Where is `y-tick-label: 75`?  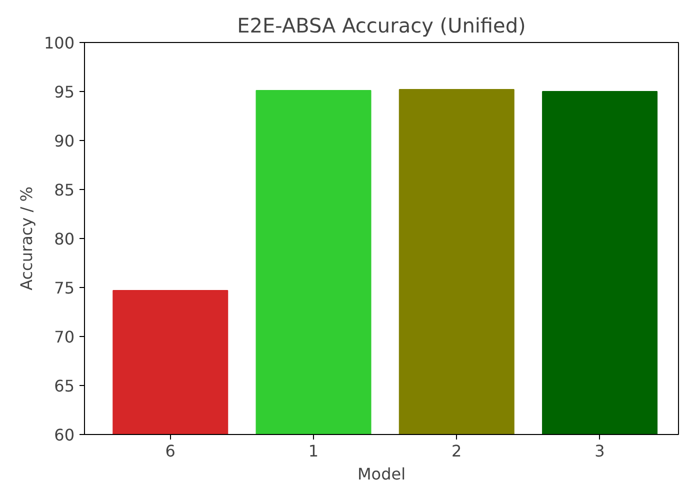
y-tick-label: 75 is located at coordinates (64, 288).